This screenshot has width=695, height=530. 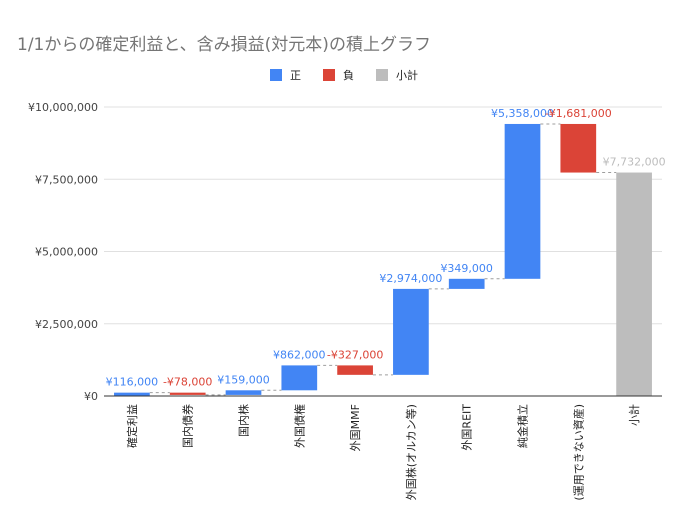 What do you see at coordinates (467, 427) in the screenshot?
I see `x-category-label: 外国REIT` at bounding box center [467, 427].